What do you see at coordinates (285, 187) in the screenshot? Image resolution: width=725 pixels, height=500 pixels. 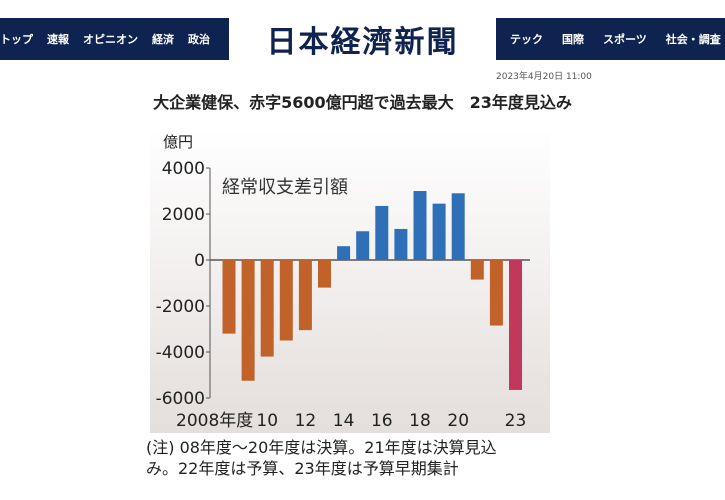 I see `chart-title: 経常収支差引額` at bounding box center [285, 187].